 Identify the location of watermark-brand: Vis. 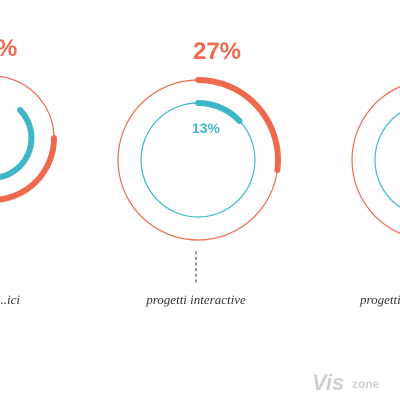
(328, 382).